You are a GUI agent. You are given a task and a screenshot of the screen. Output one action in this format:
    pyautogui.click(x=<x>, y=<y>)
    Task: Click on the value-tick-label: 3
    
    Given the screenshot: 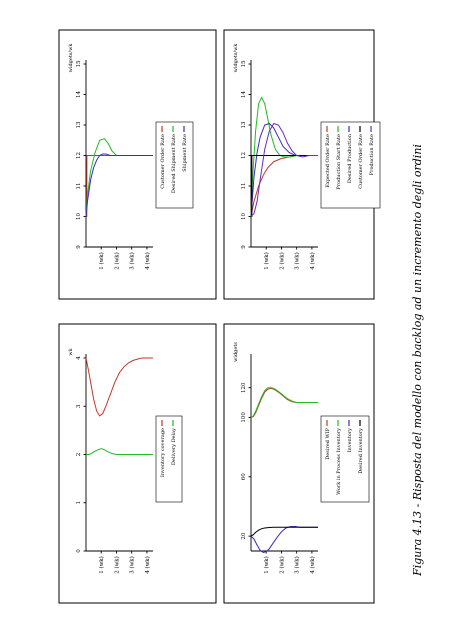 What is the action you would take?
    pyautogui.click(x=79, y=406)
    